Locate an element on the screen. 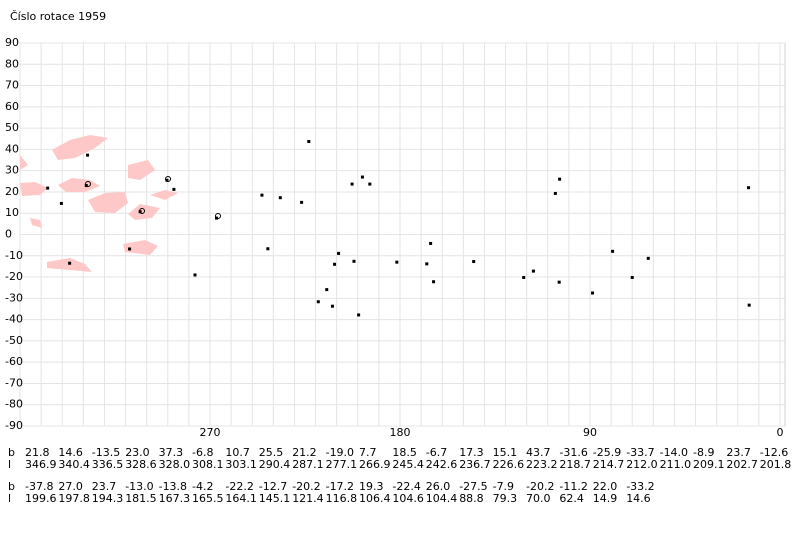 The height and width of the screenshot is (550, 805). b-value: 25.5 is located at coordinates (271, 452).